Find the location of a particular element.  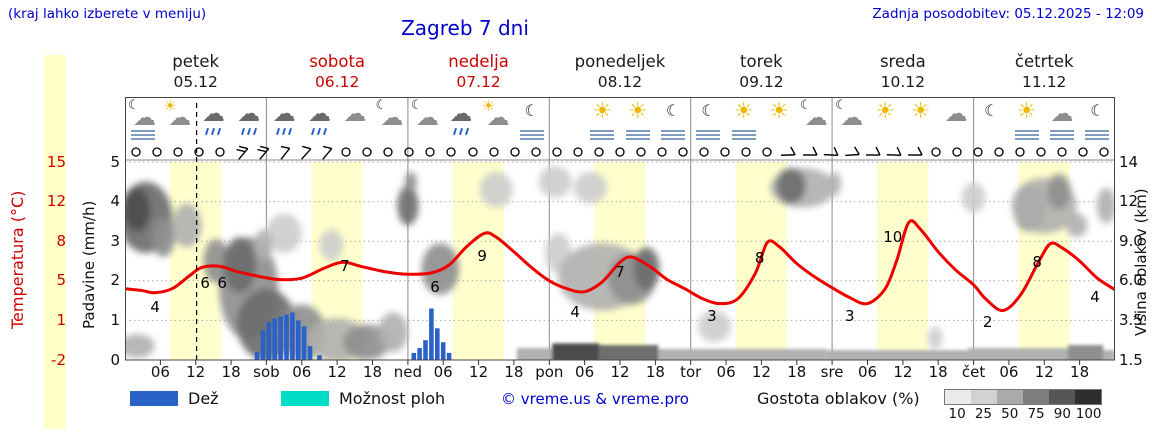

axis-tick-label: 5 is located at coordinates (61, 280).